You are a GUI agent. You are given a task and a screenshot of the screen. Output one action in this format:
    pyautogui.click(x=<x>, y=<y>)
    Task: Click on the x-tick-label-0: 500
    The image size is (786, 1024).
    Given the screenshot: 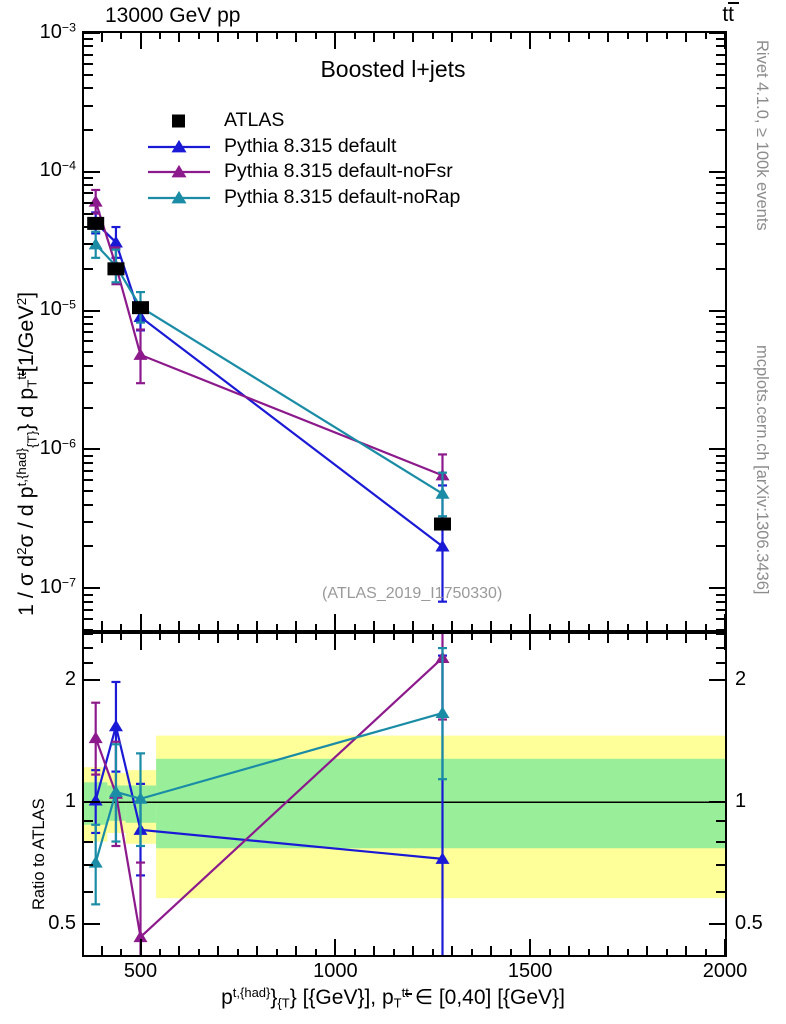 What is the action you would take?
    pyautogui.click(x=140, y=971)
    